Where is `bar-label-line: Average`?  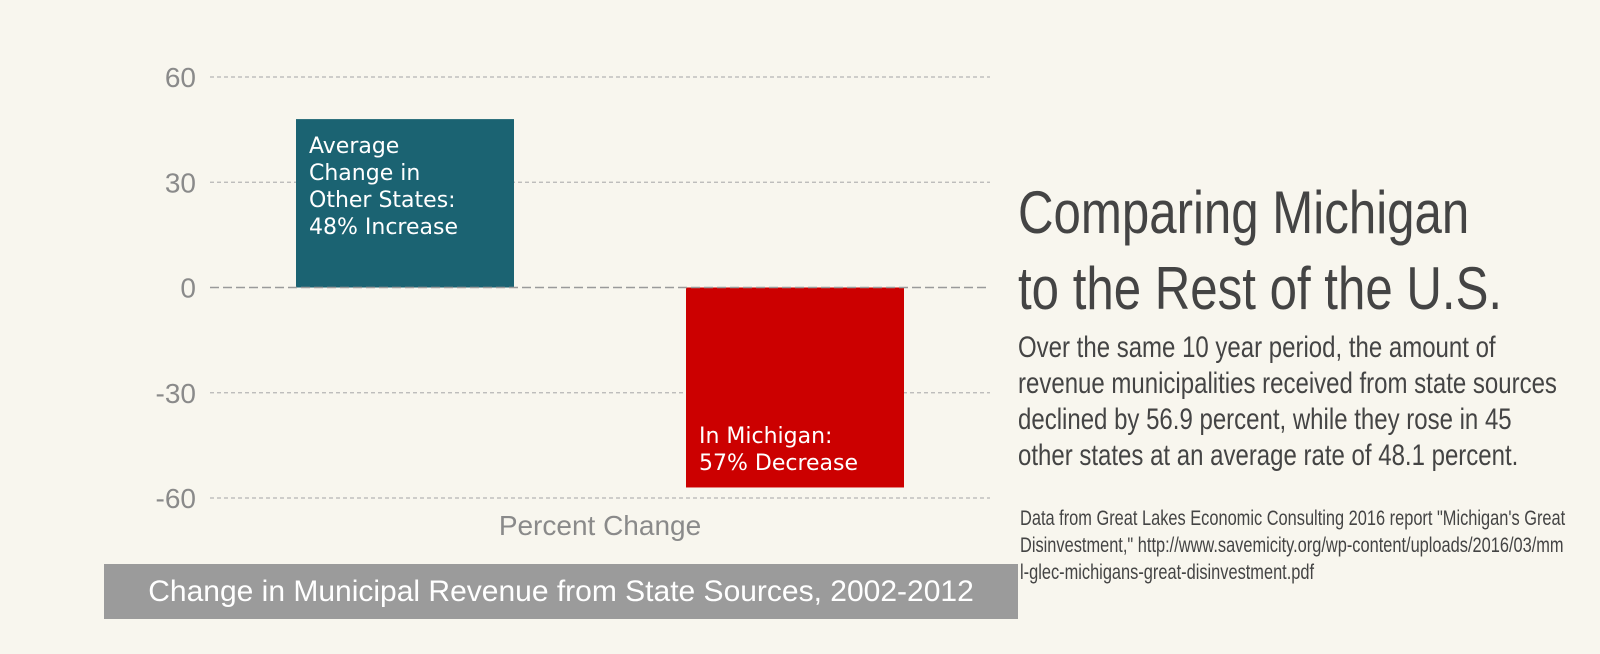
bar-label-line: Average is located at coordinates (354, 147).